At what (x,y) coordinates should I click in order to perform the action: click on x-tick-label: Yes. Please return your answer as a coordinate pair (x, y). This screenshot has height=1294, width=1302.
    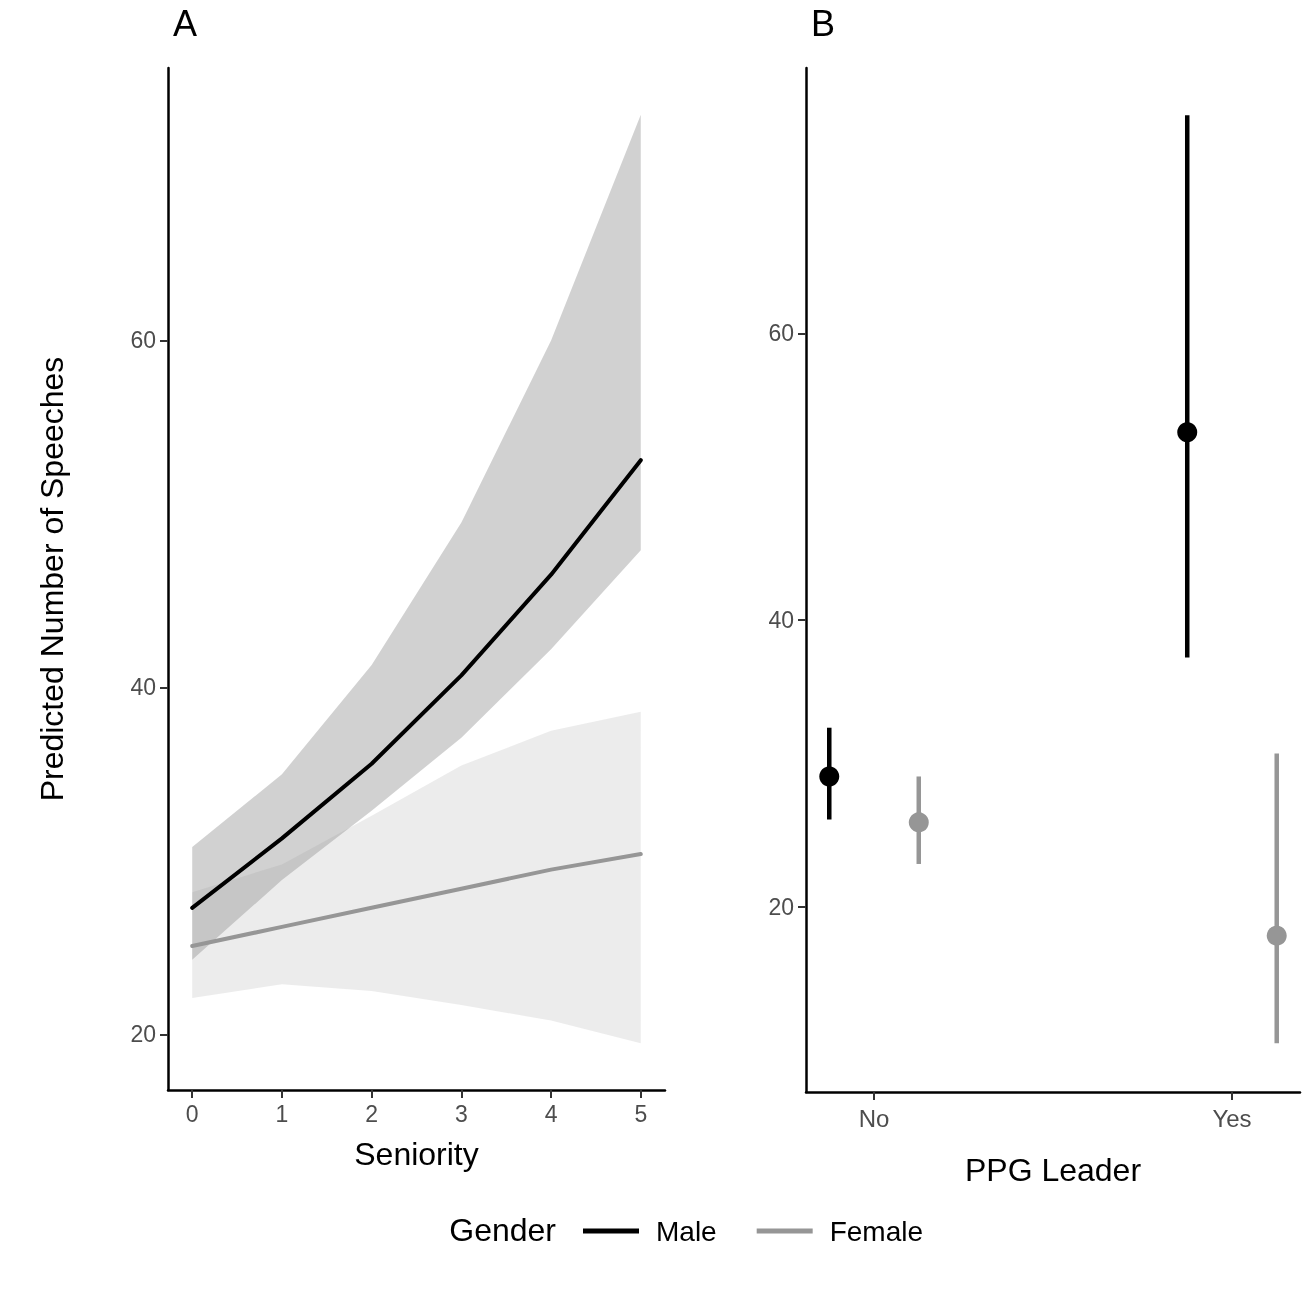
    Looking at the image, I should click on (1232, 1118).